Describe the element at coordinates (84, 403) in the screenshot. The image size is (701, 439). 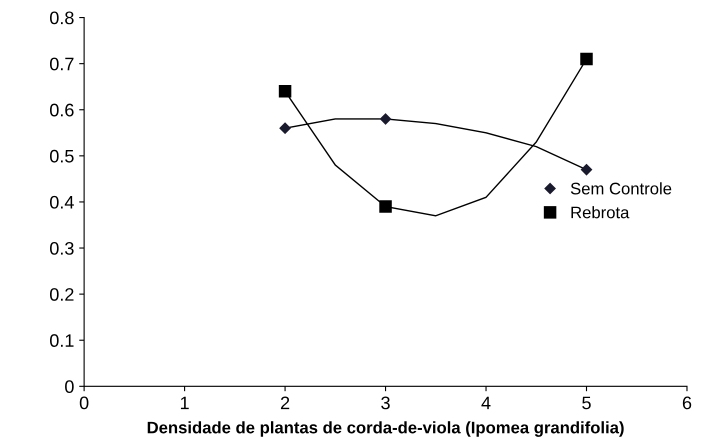
I see `x-tick-label: 0` at that location.